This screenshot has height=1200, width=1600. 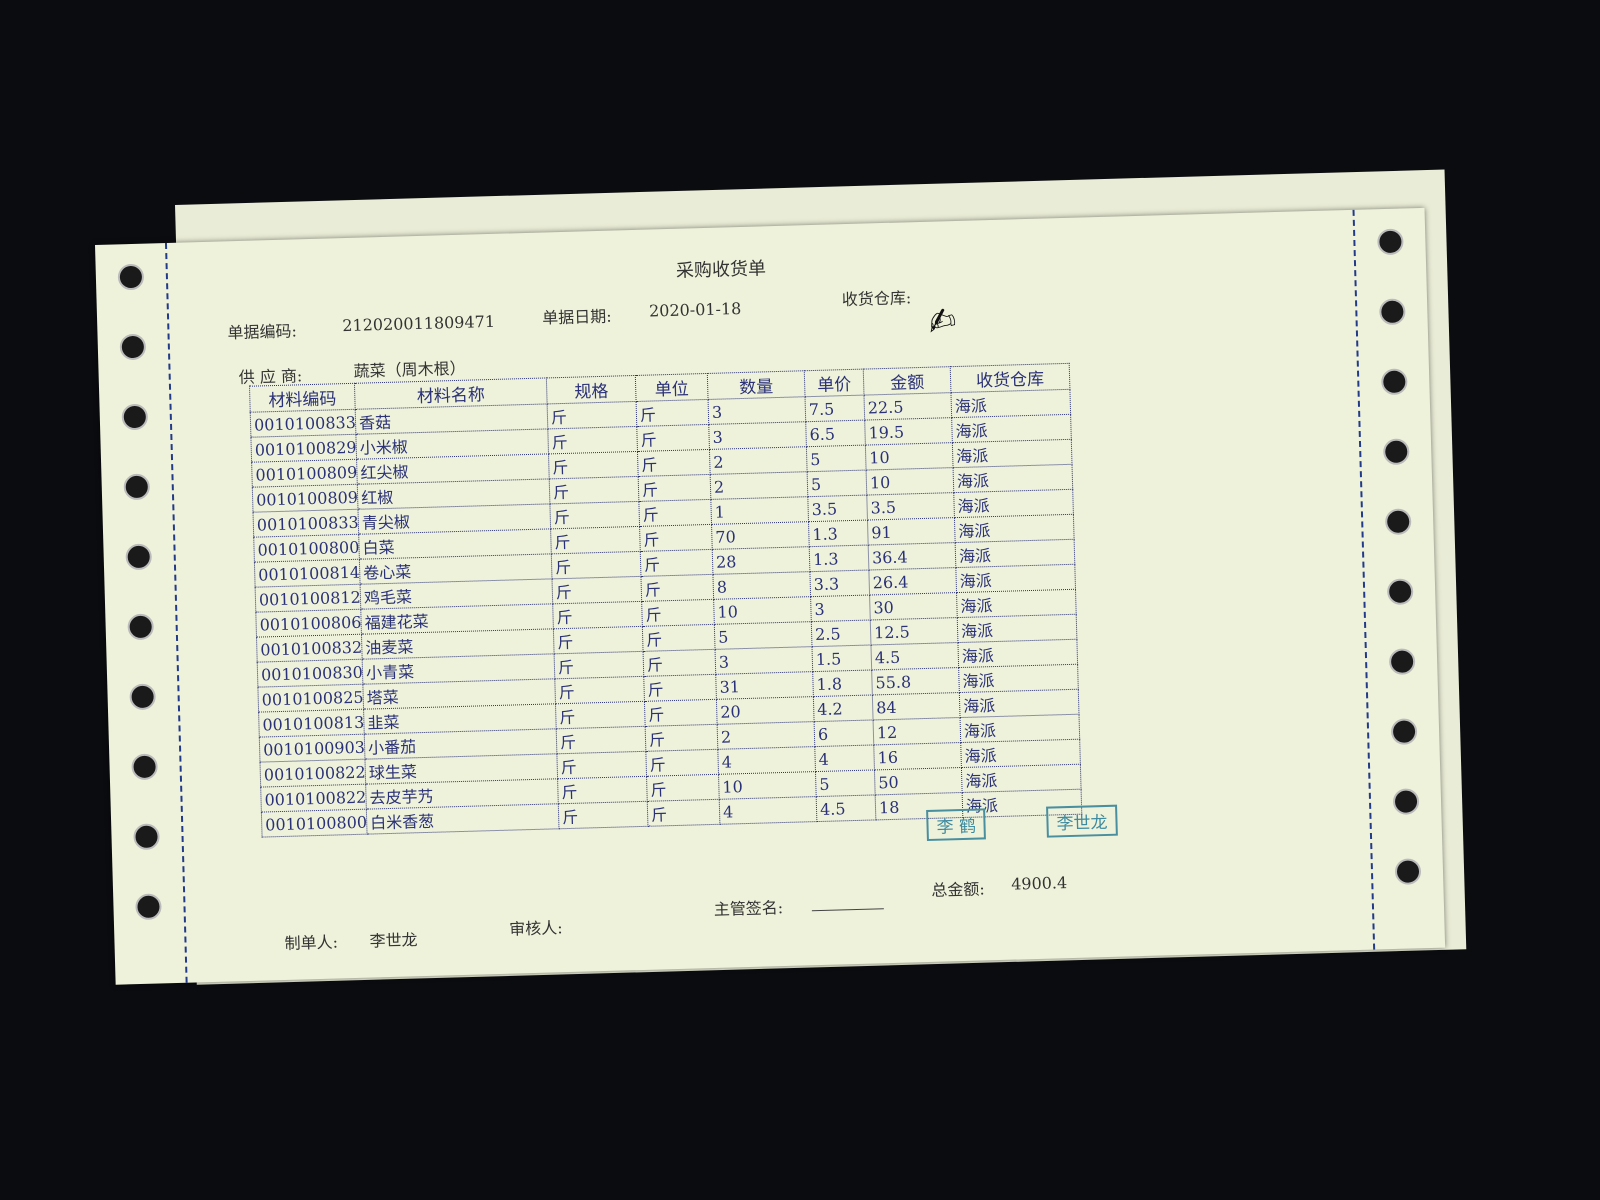 What do you see at coordinates (305, 498) in the screenshot?
I see `table-cell: 0010100809` at bounding box center [305, 498].